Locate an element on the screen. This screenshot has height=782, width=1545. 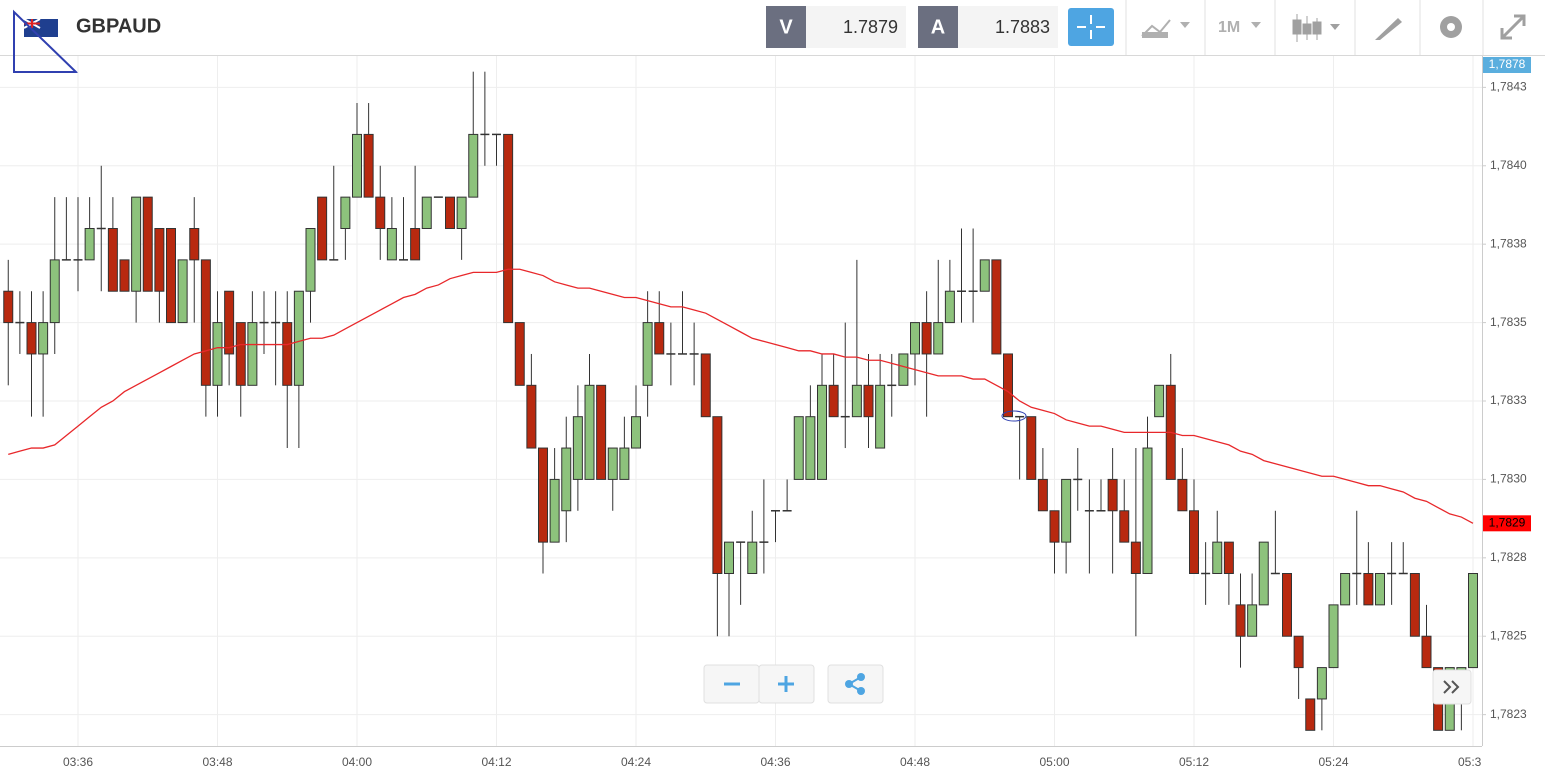
ask-label: A is located at coordinates (938, 27).